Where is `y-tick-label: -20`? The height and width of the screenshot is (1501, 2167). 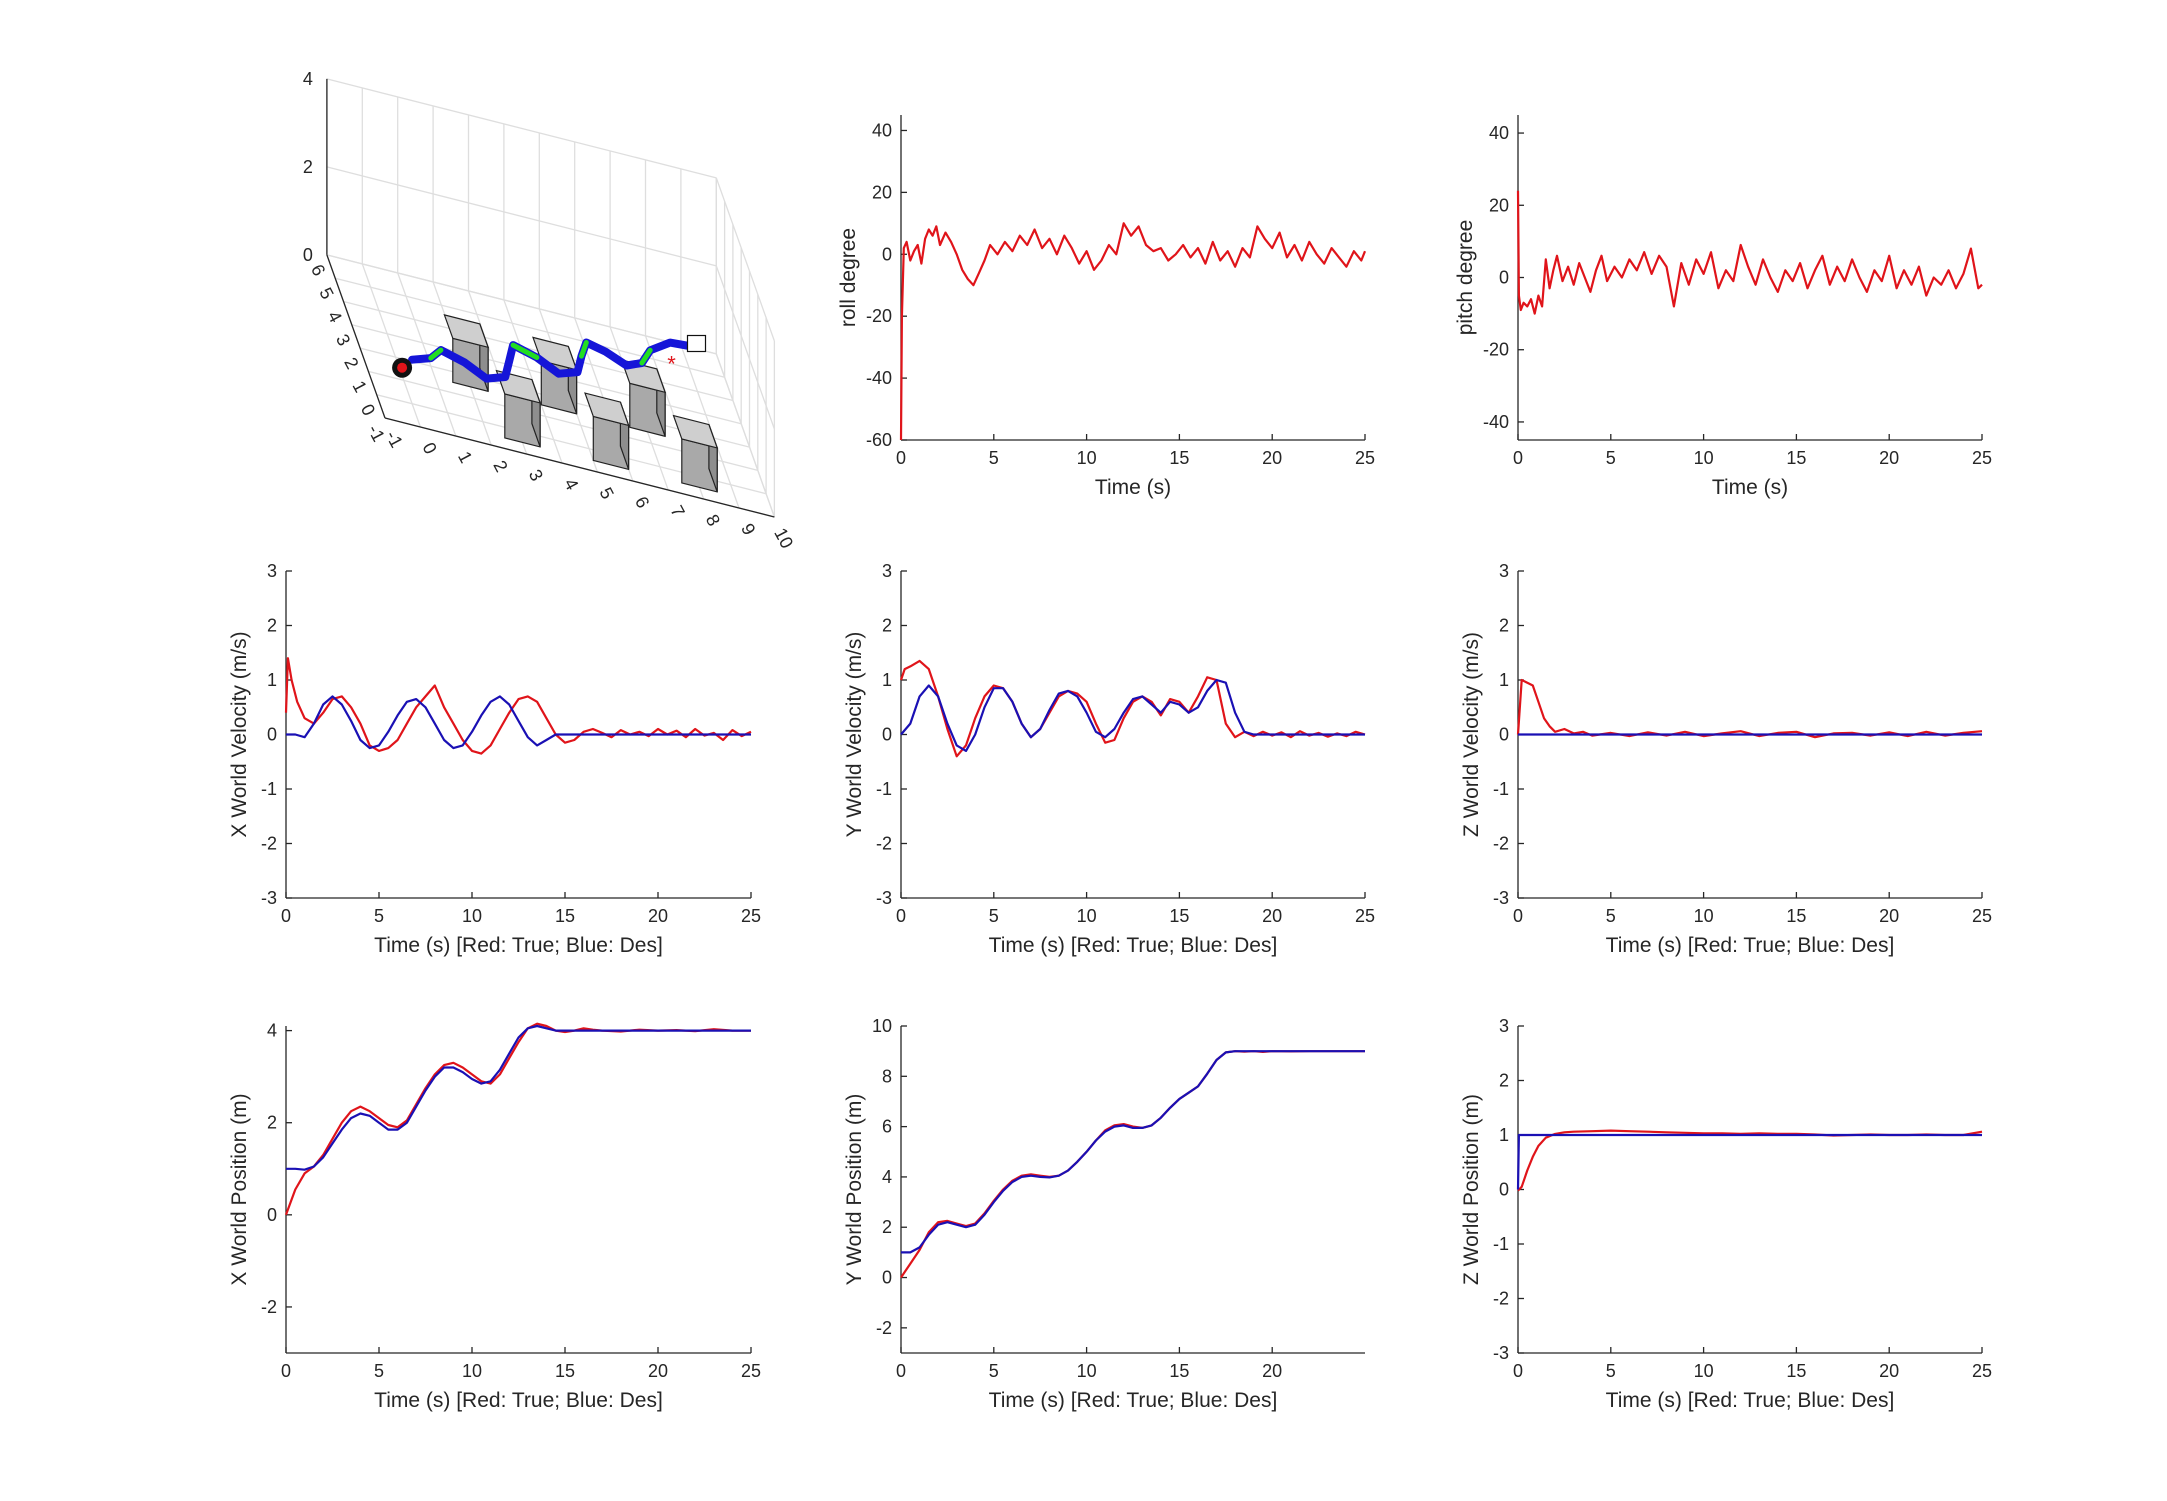 y-tick-label: -20 is located at coordinates (1496, 350).